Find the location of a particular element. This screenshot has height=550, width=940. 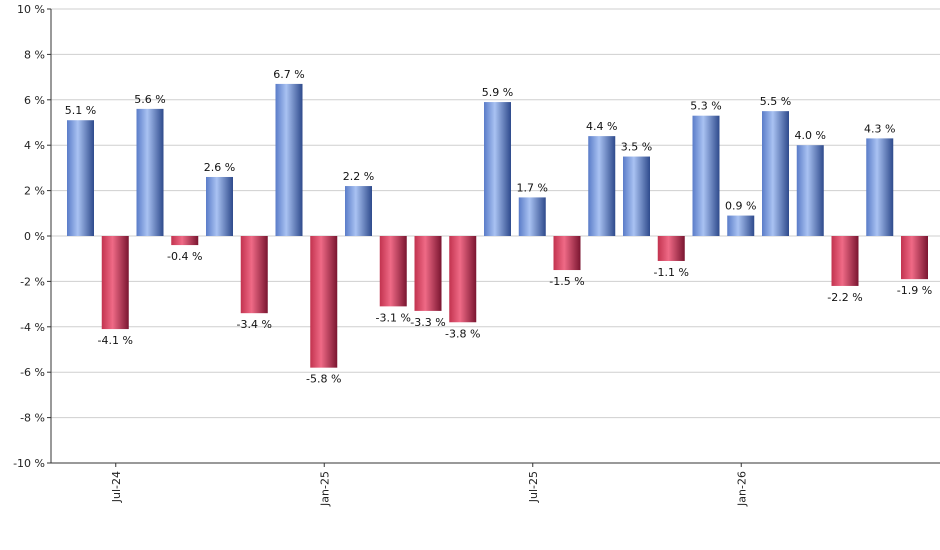

x-tick-label: Jan-25 is located at coordinates (324, 489).